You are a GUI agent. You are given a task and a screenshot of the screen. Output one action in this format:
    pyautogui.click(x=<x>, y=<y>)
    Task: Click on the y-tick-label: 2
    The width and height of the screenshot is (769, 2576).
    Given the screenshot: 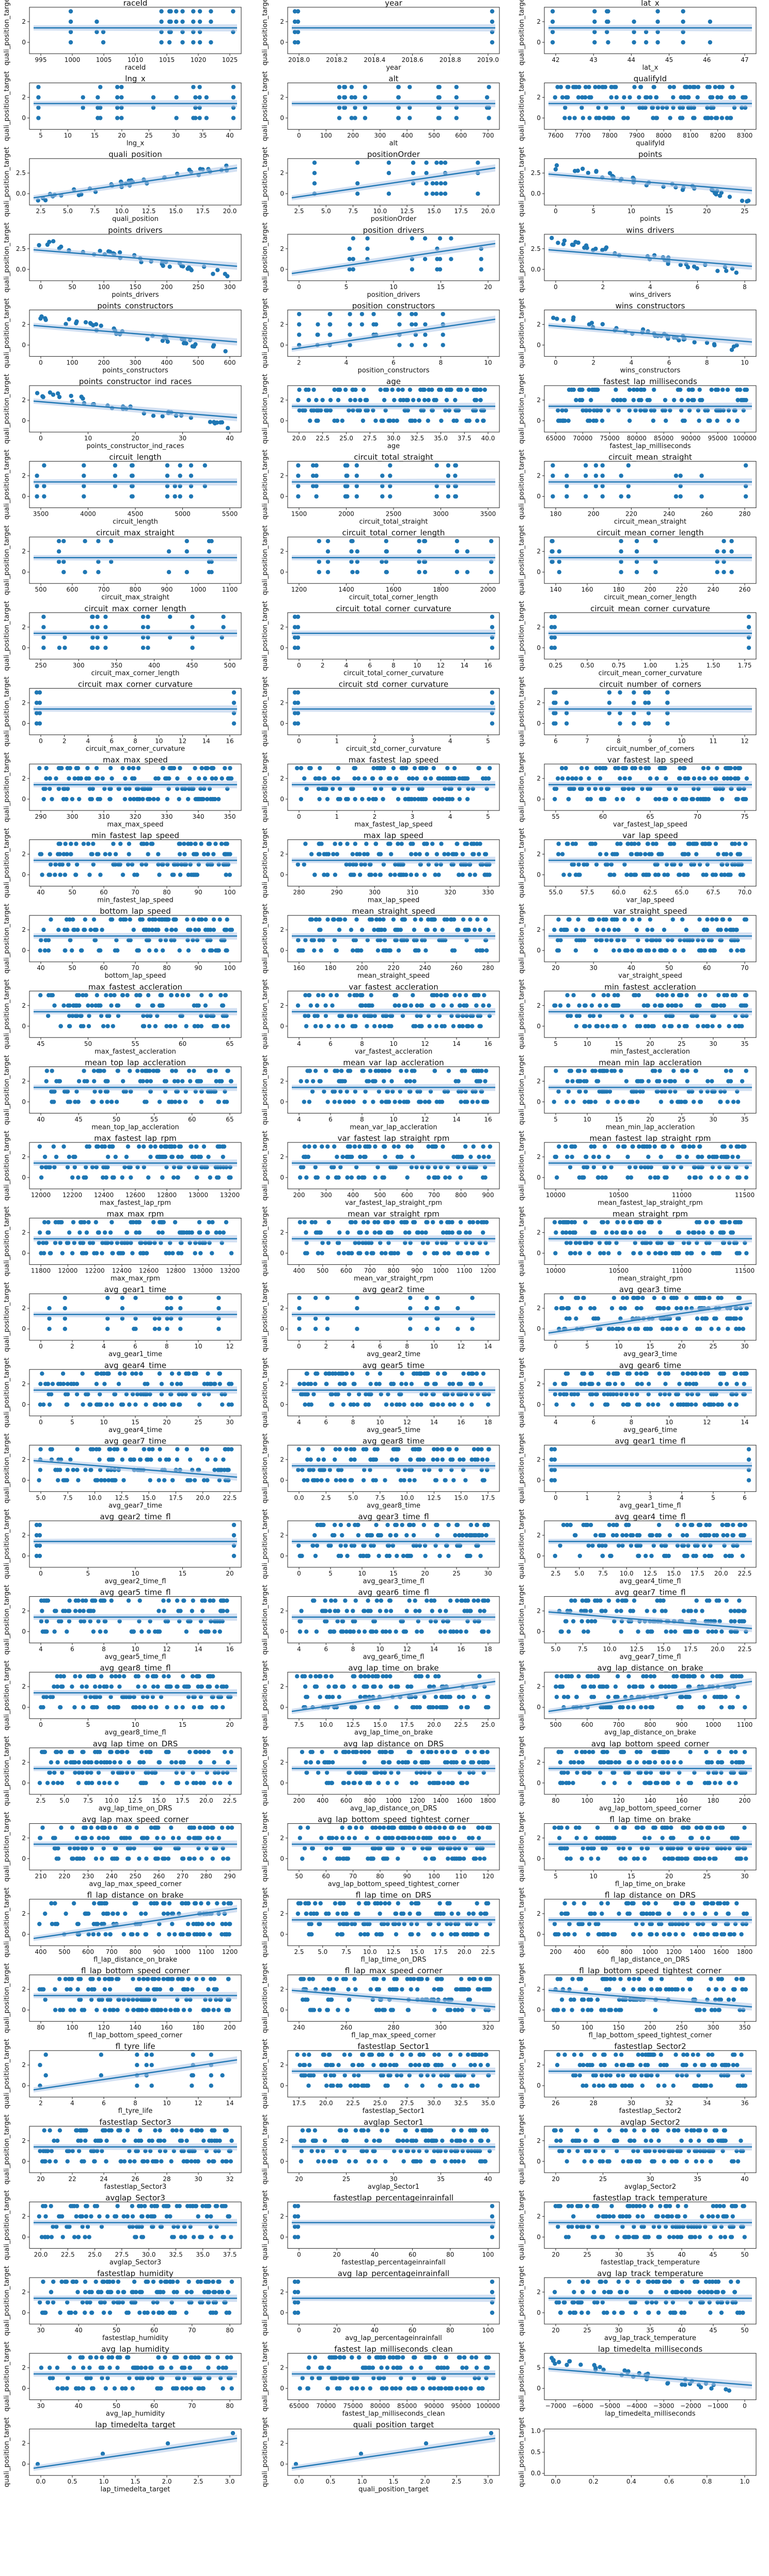 What is the action you would take?
    pyautogui.click(x=282, y=1156)
    